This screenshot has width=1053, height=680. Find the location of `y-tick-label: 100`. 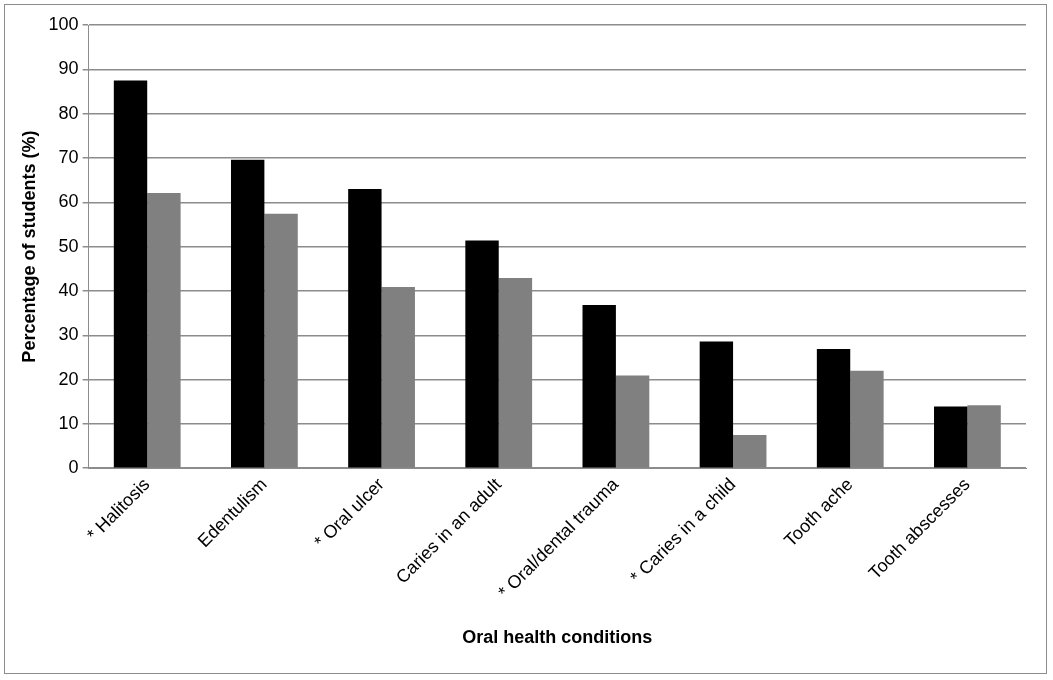

y-tick-label: 100 is located at coordinates (63, 23).